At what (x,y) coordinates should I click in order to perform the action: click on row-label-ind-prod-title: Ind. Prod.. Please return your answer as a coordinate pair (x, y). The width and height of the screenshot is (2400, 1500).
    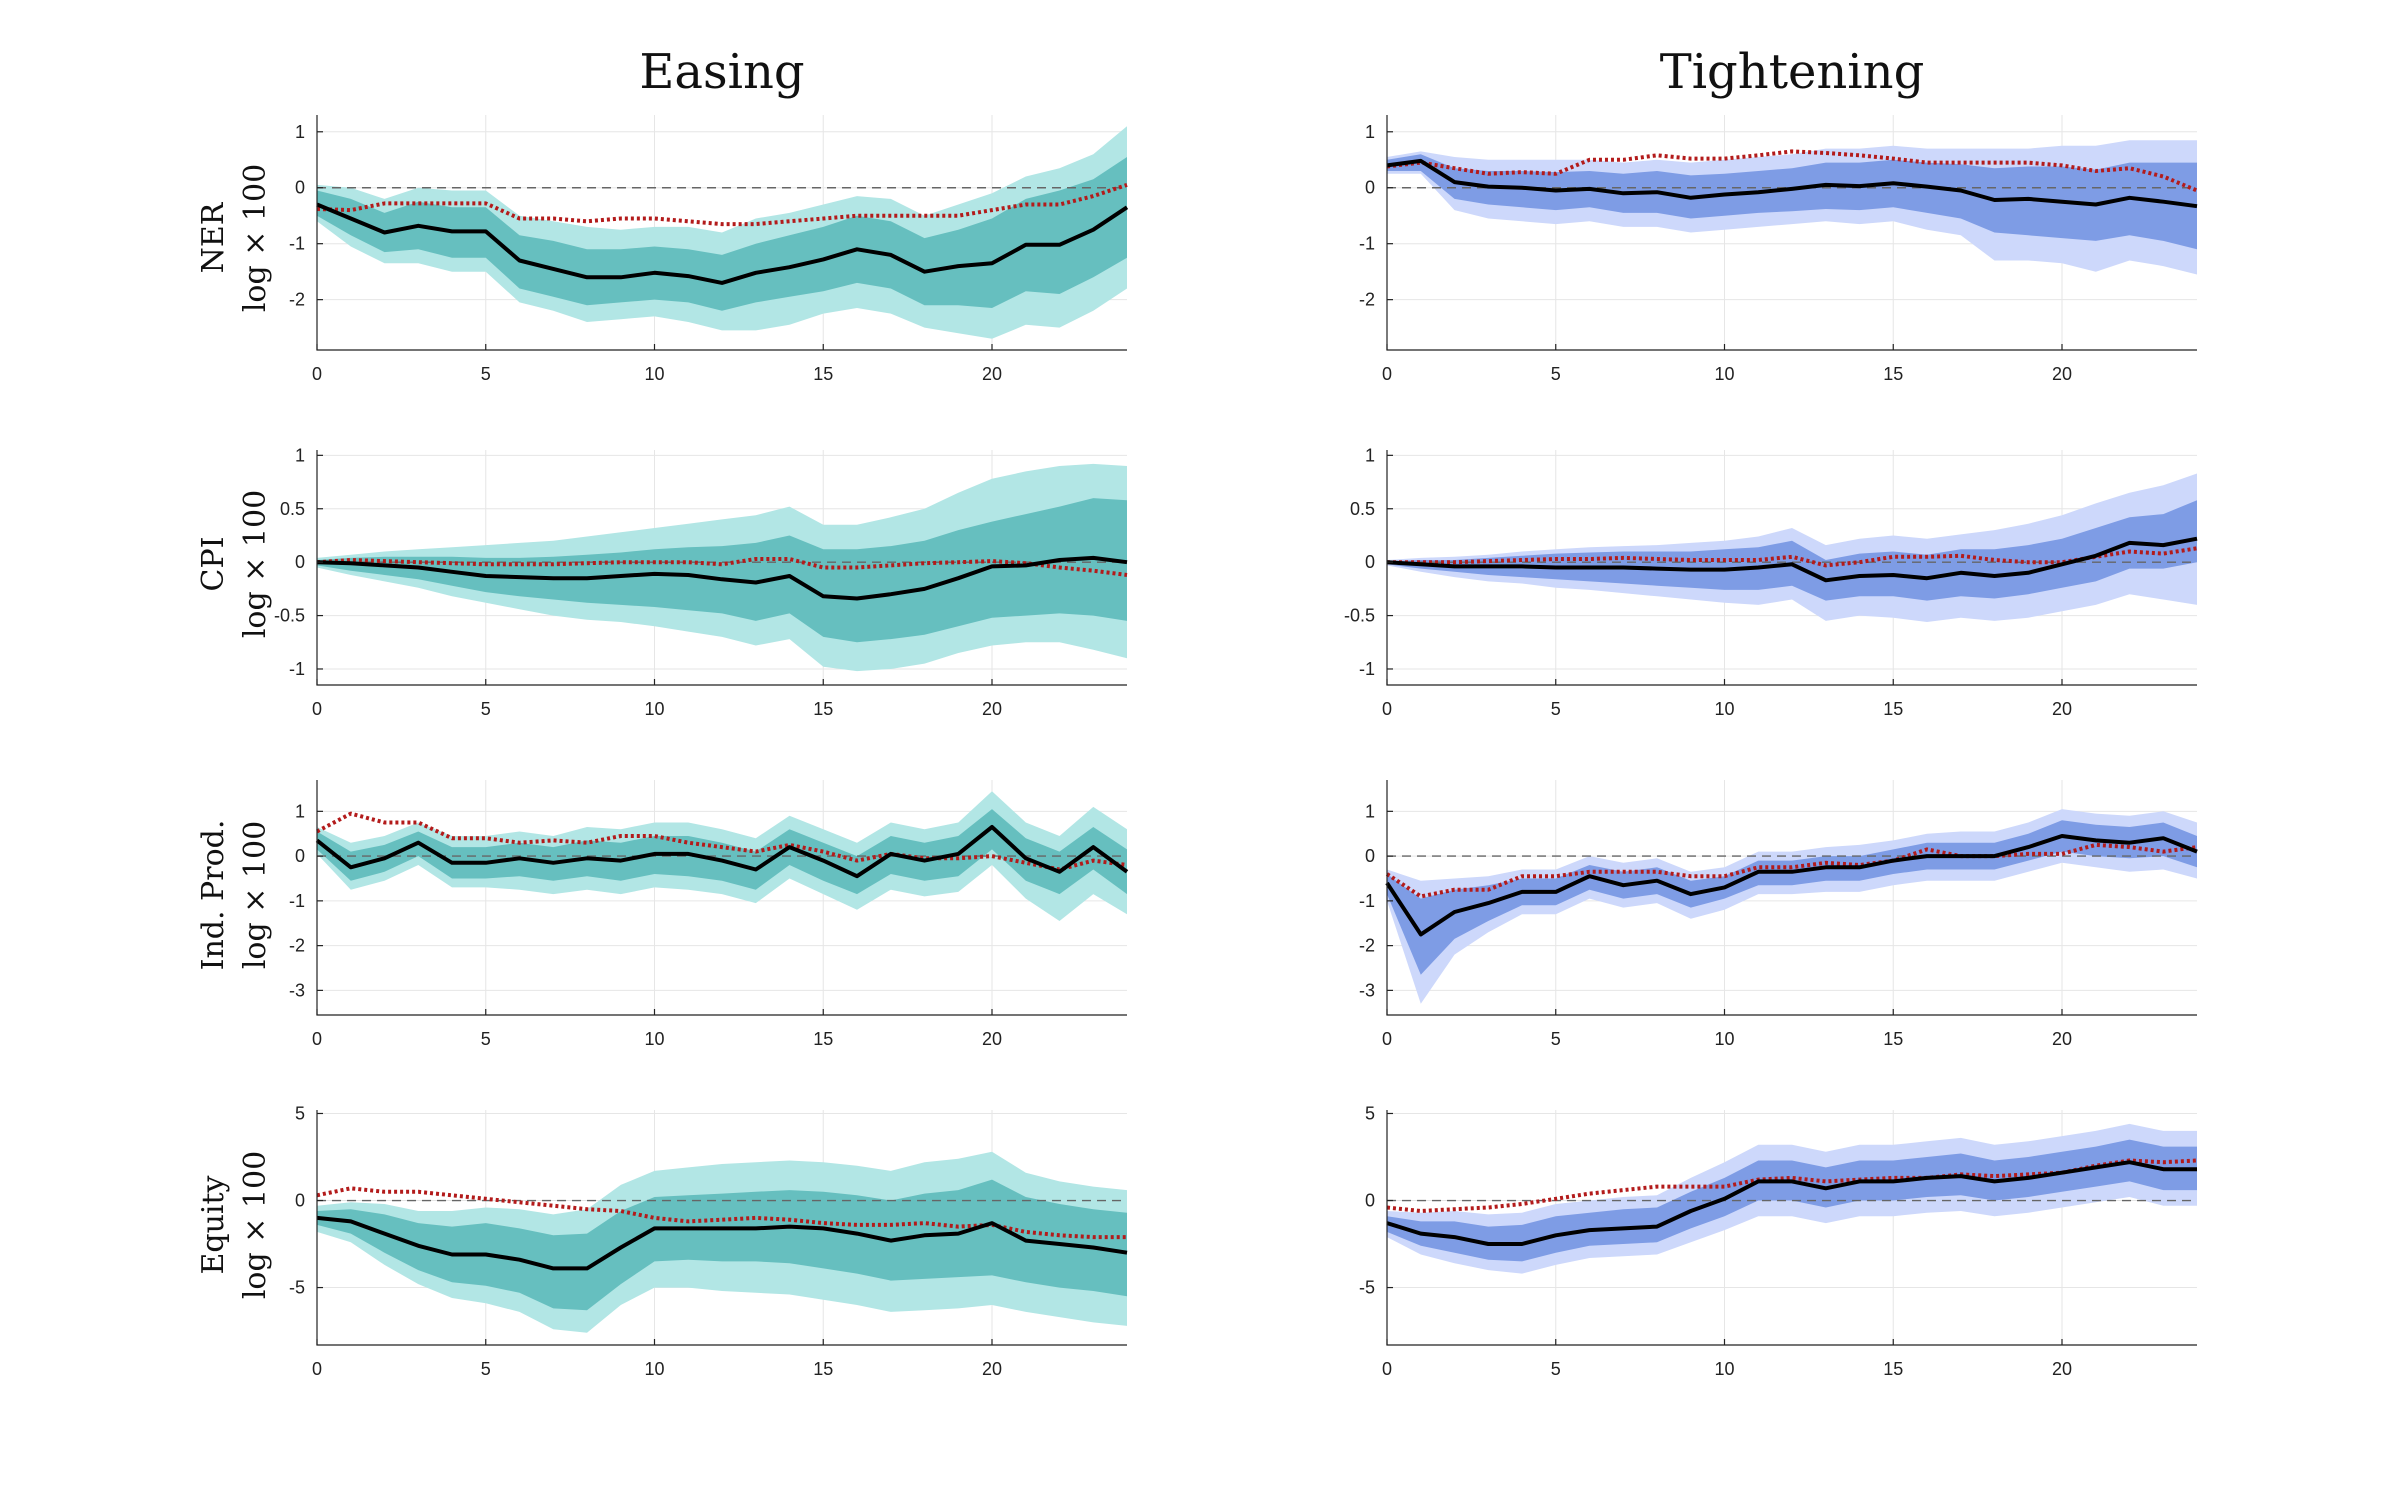
    Looking at the image, I should click on (213, 895).